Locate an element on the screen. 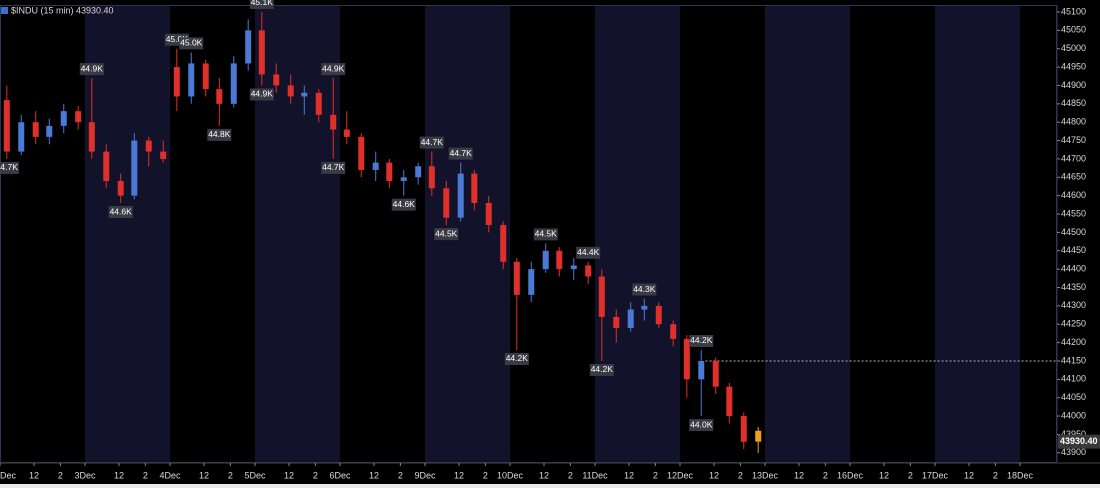 The image size is (1100, 488). y-tick-label: 44700 is located at coordinates (1073, 158).